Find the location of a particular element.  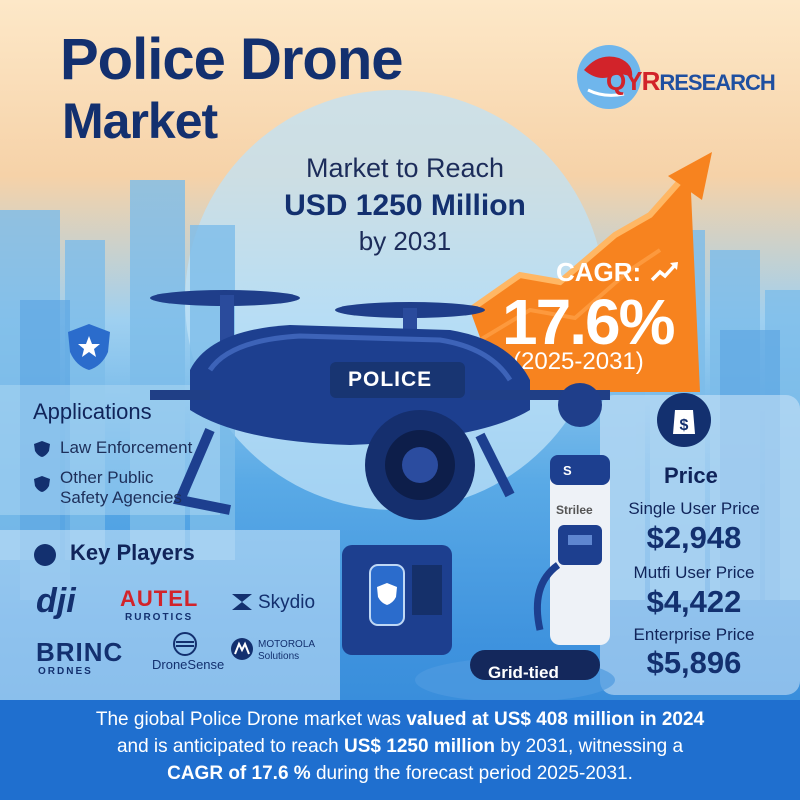

price-tier-1-label: Single User Price is located at coordinates (694, 508).